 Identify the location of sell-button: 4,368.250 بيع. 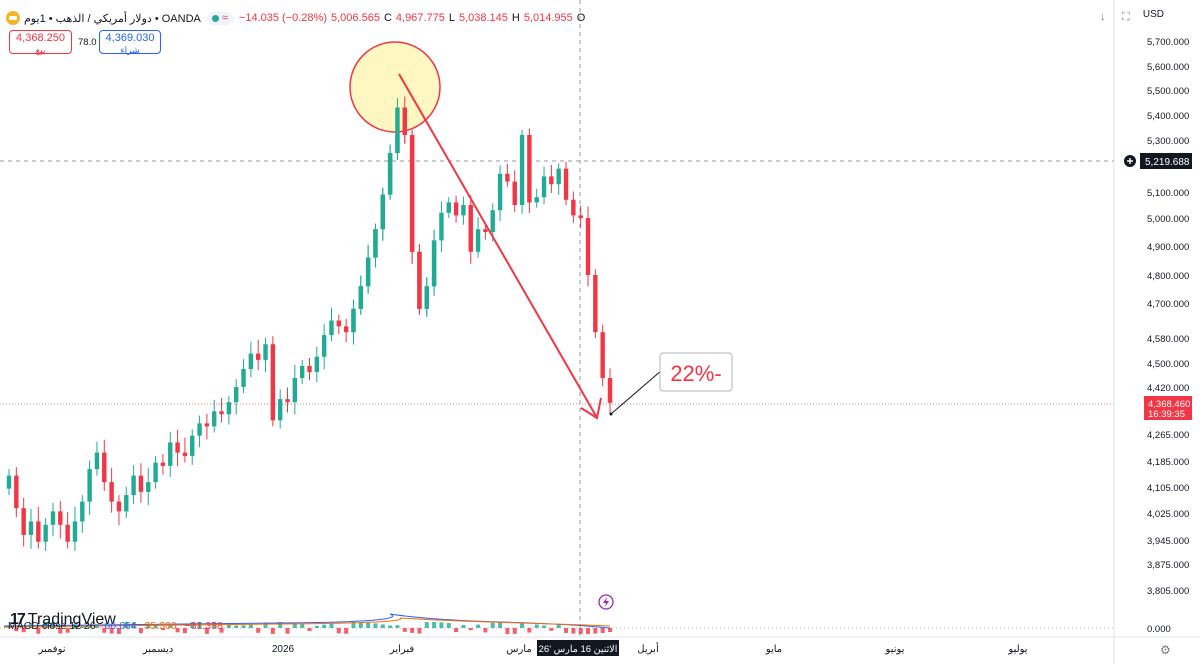
(40, 42).